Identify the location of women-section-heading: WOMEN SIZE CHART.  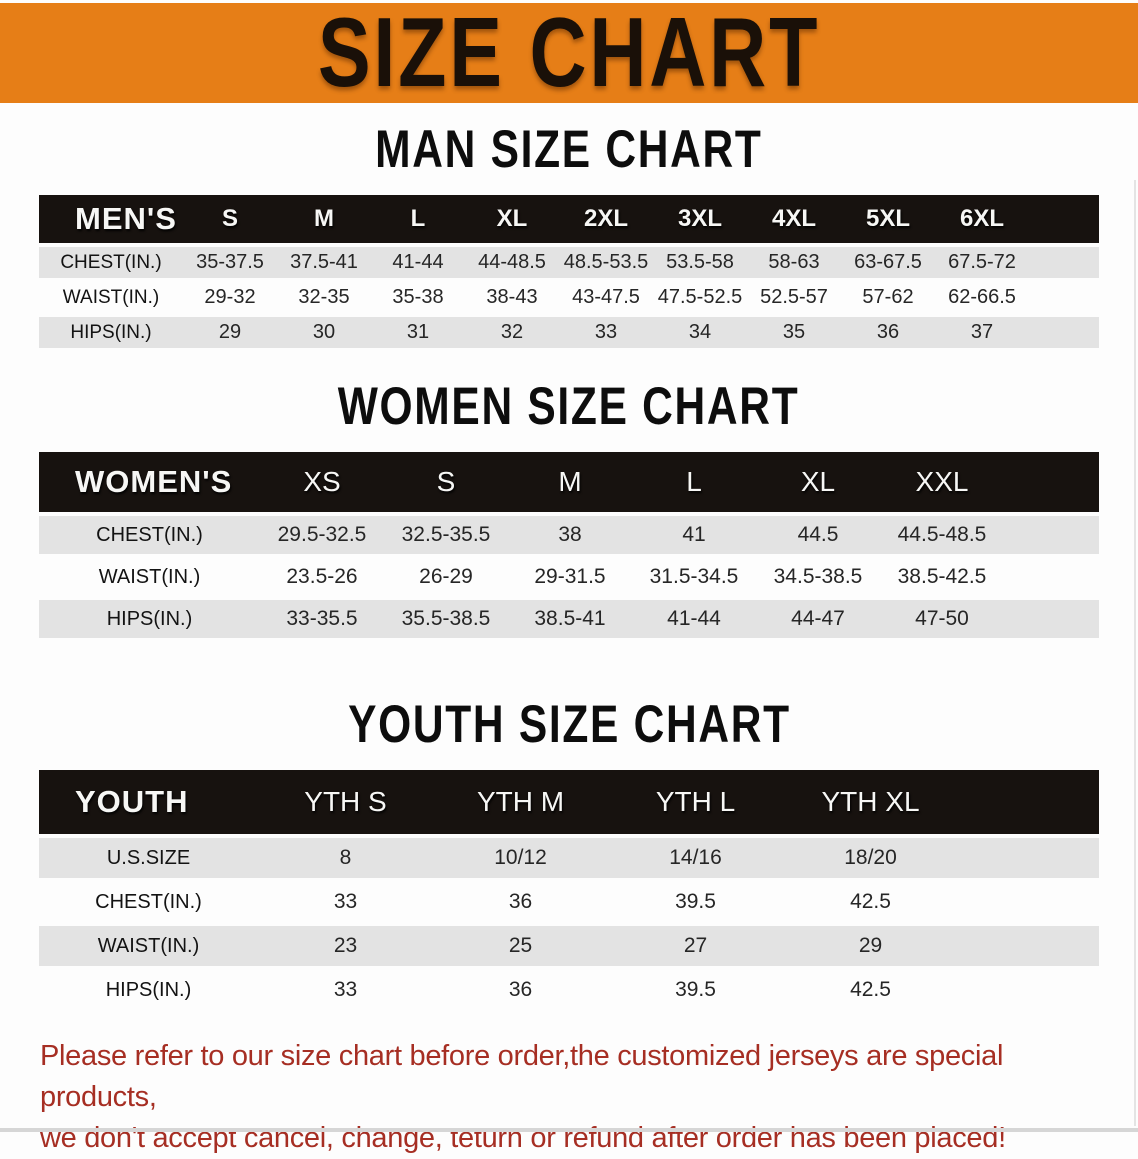
(569, 406).